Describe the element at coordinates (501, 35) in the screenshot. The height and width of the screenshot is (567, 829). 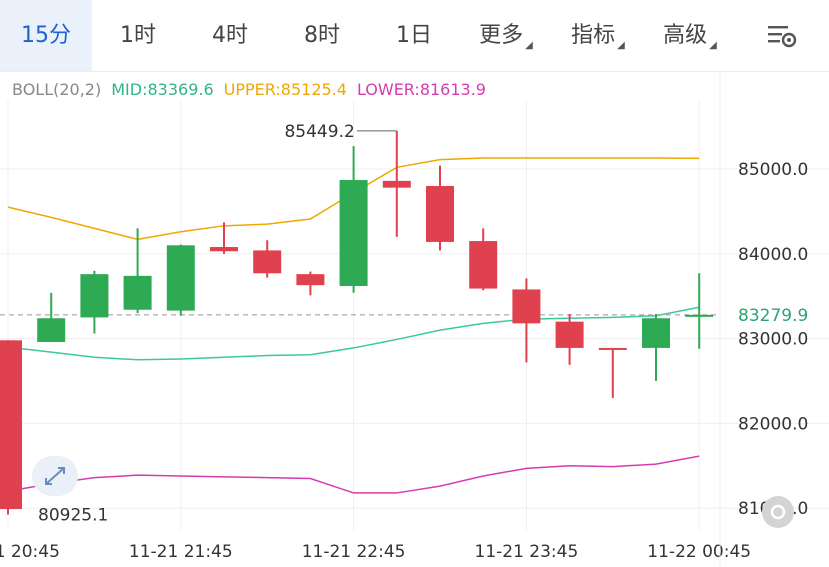
I see `tab-label: 更多` at that location.